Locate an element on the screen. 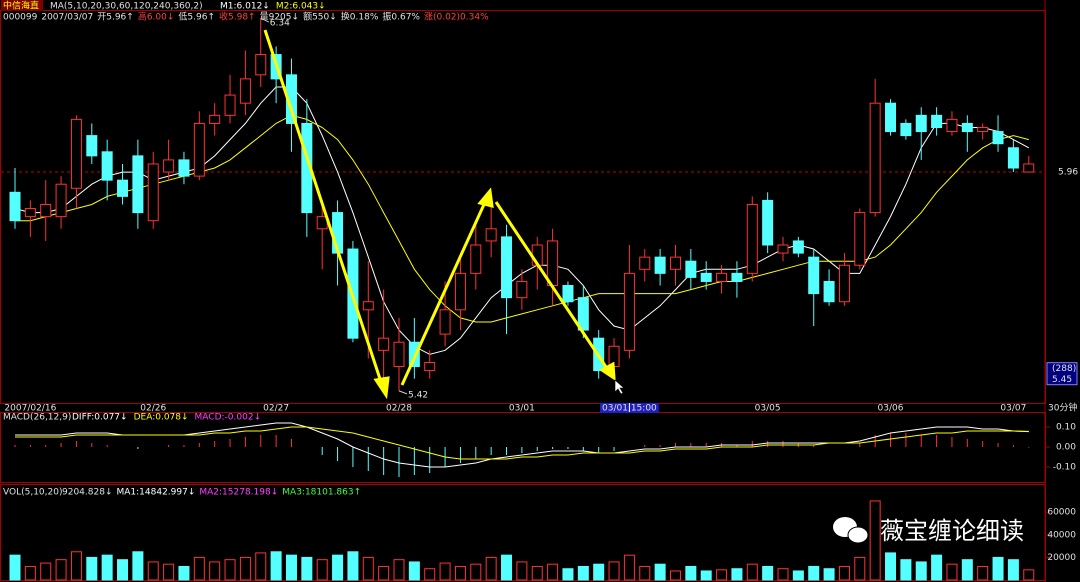 The image size is (1080, 582). info-item: MA2:15278.198↓ is located at coordinates (238, 493).